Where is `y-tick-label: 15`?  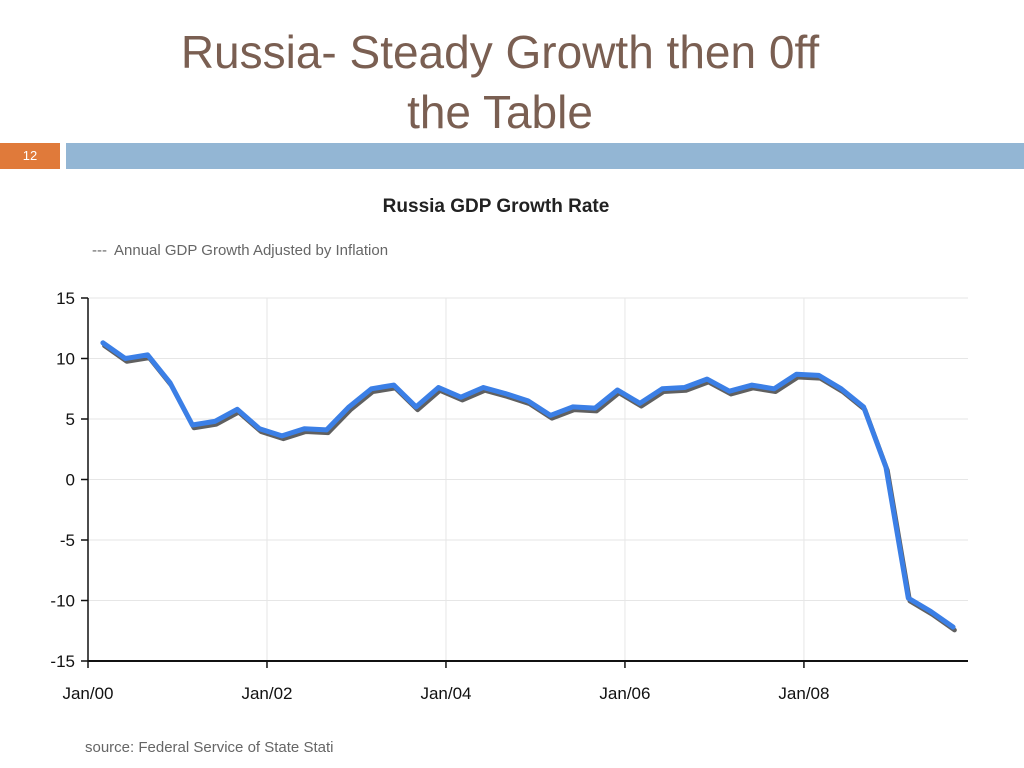 y-tick-label: 15 is located at coordinates (65, 298).